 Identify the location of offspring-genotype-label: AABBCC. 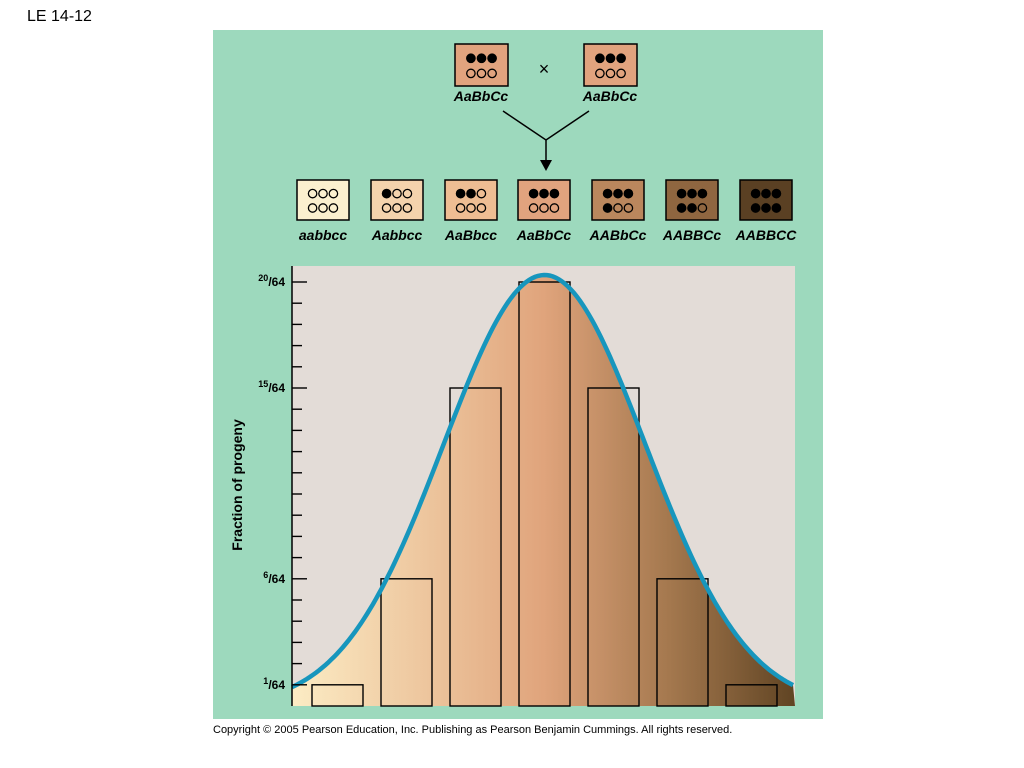
(766, 235).